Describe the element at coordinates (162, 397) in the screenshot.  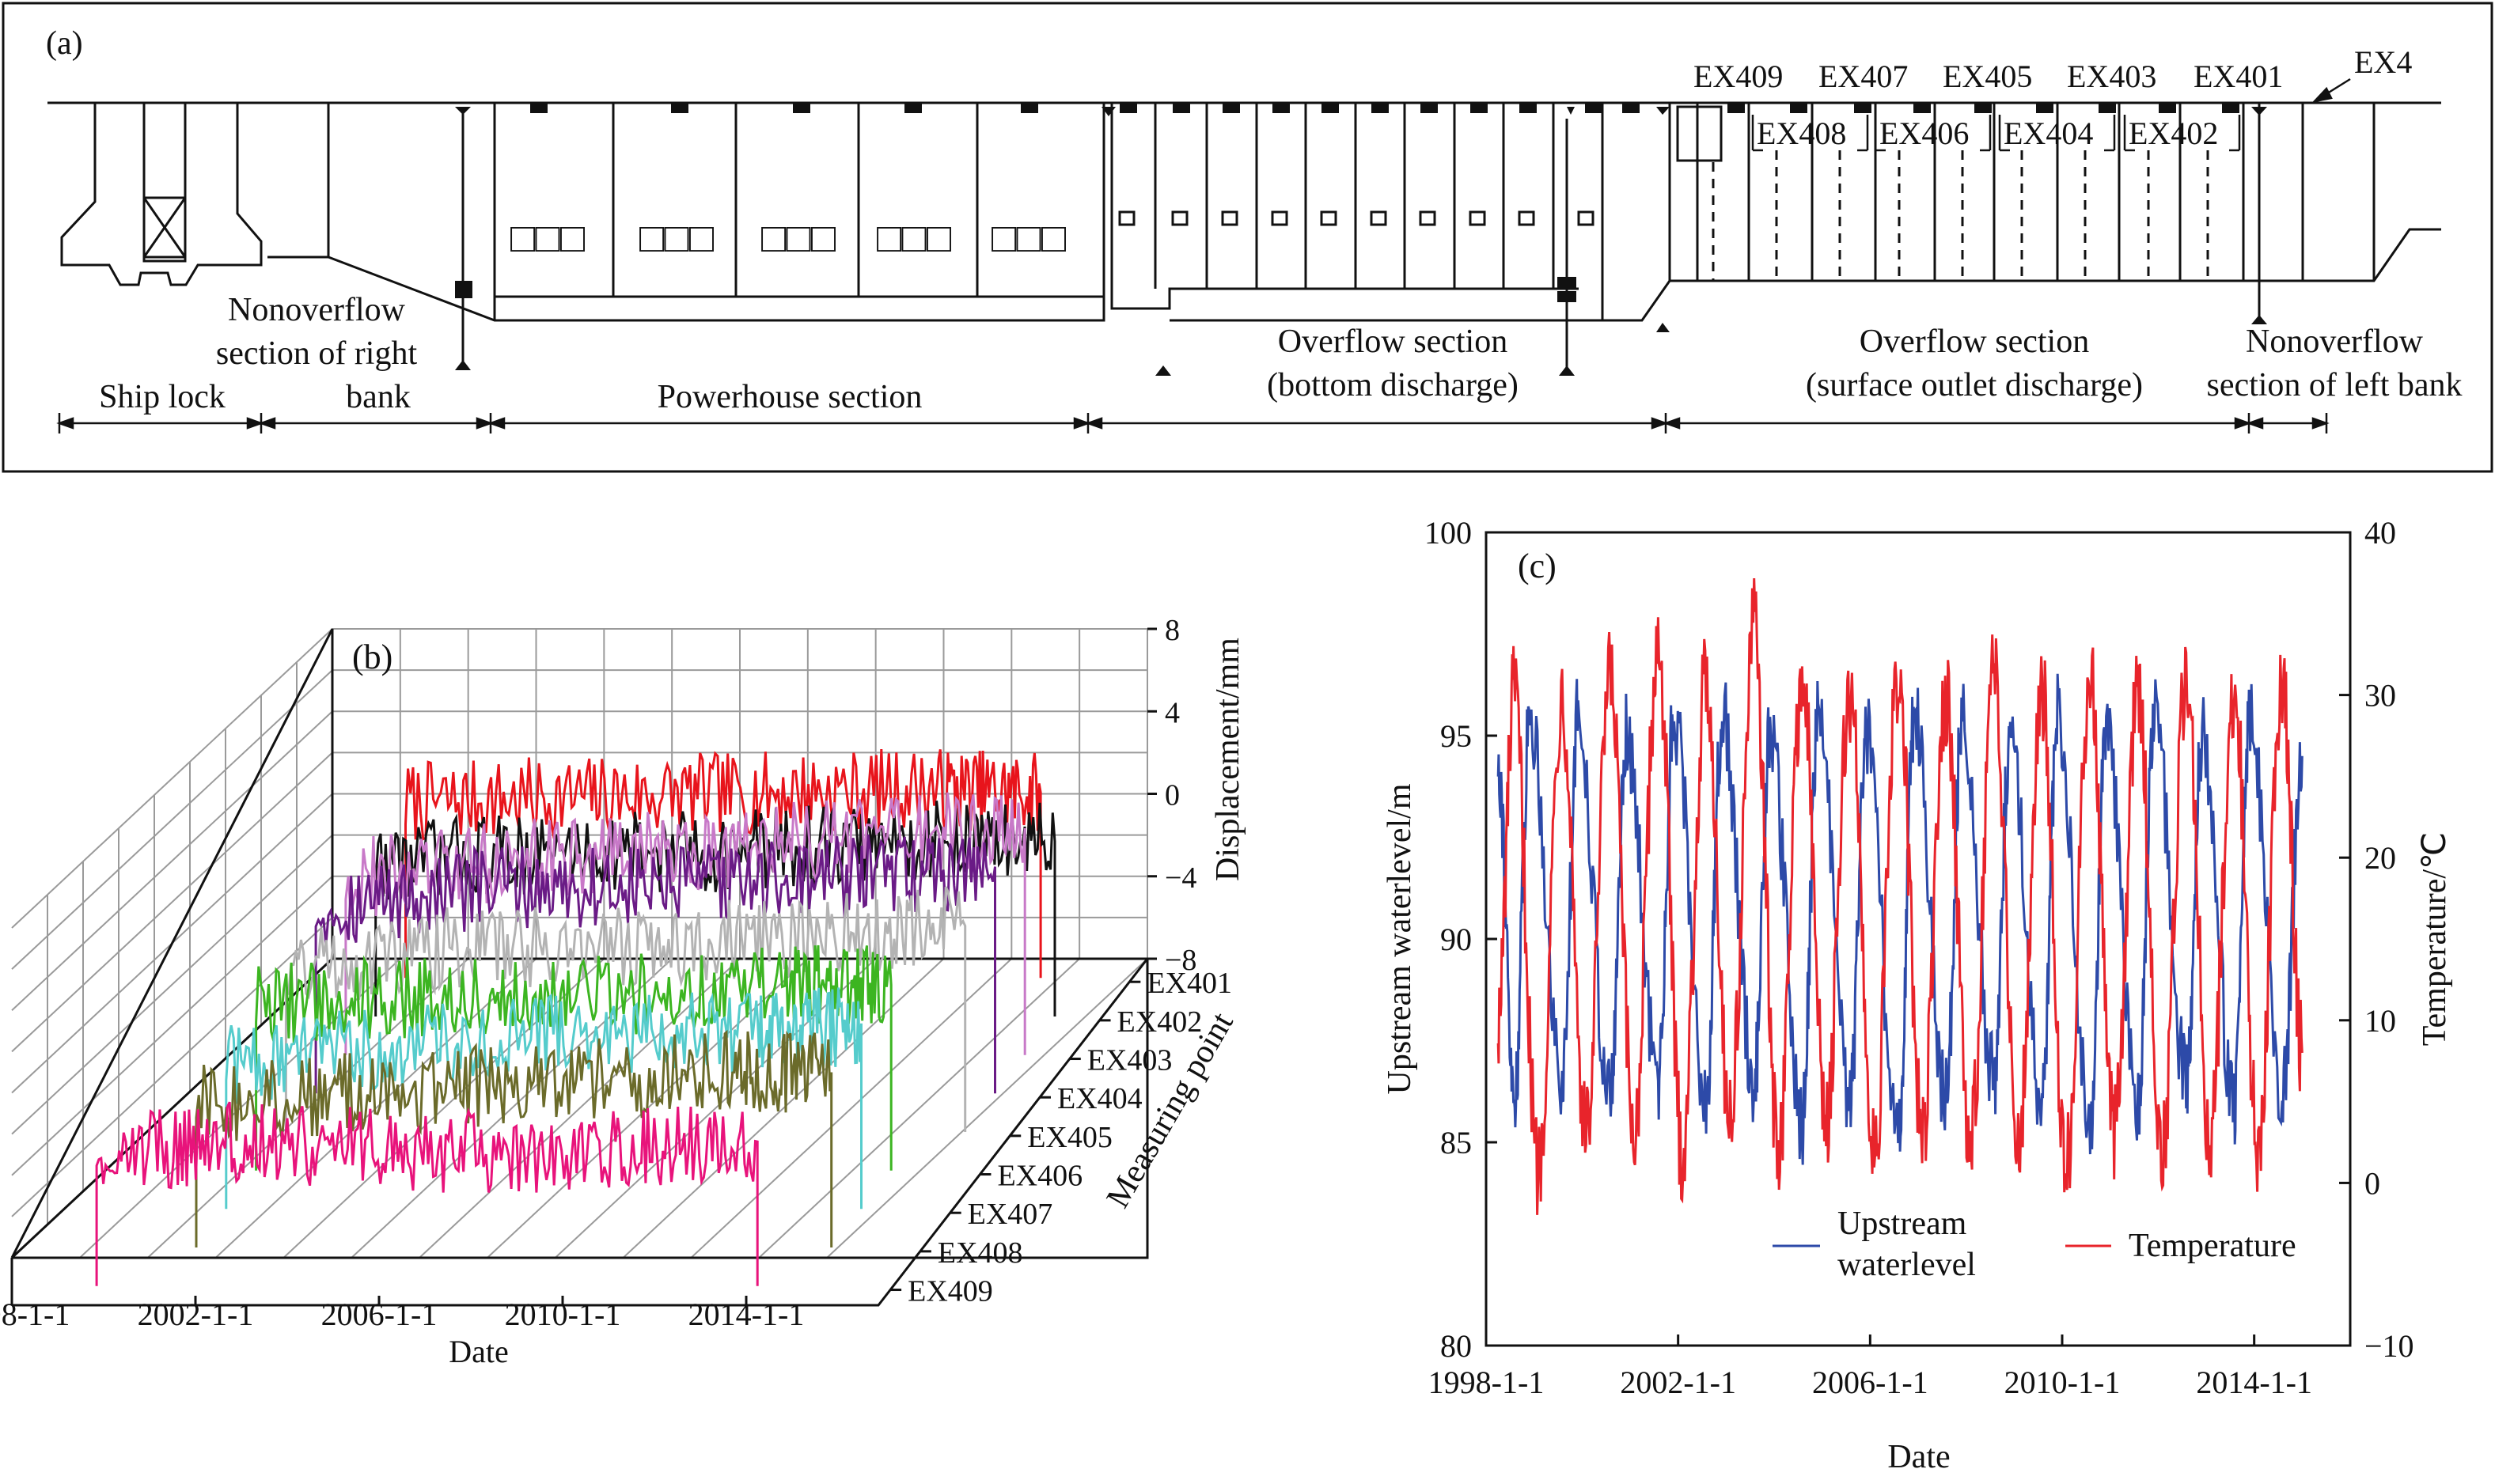
I see `ship-lock-label: Ship lock` at that location.